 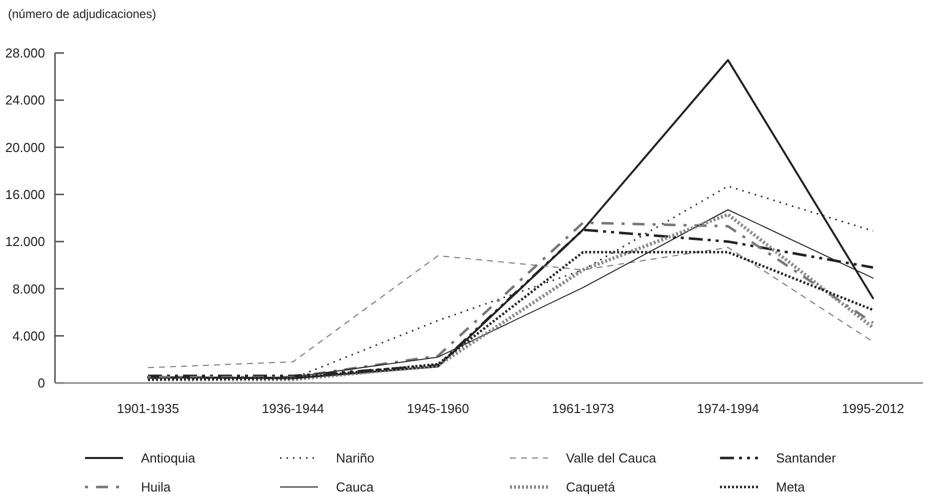 What do you see at coordinates (611, 458) in the screenshot?
I see `legend-label: Valle del Cauca` at bounding box center [611, 458].